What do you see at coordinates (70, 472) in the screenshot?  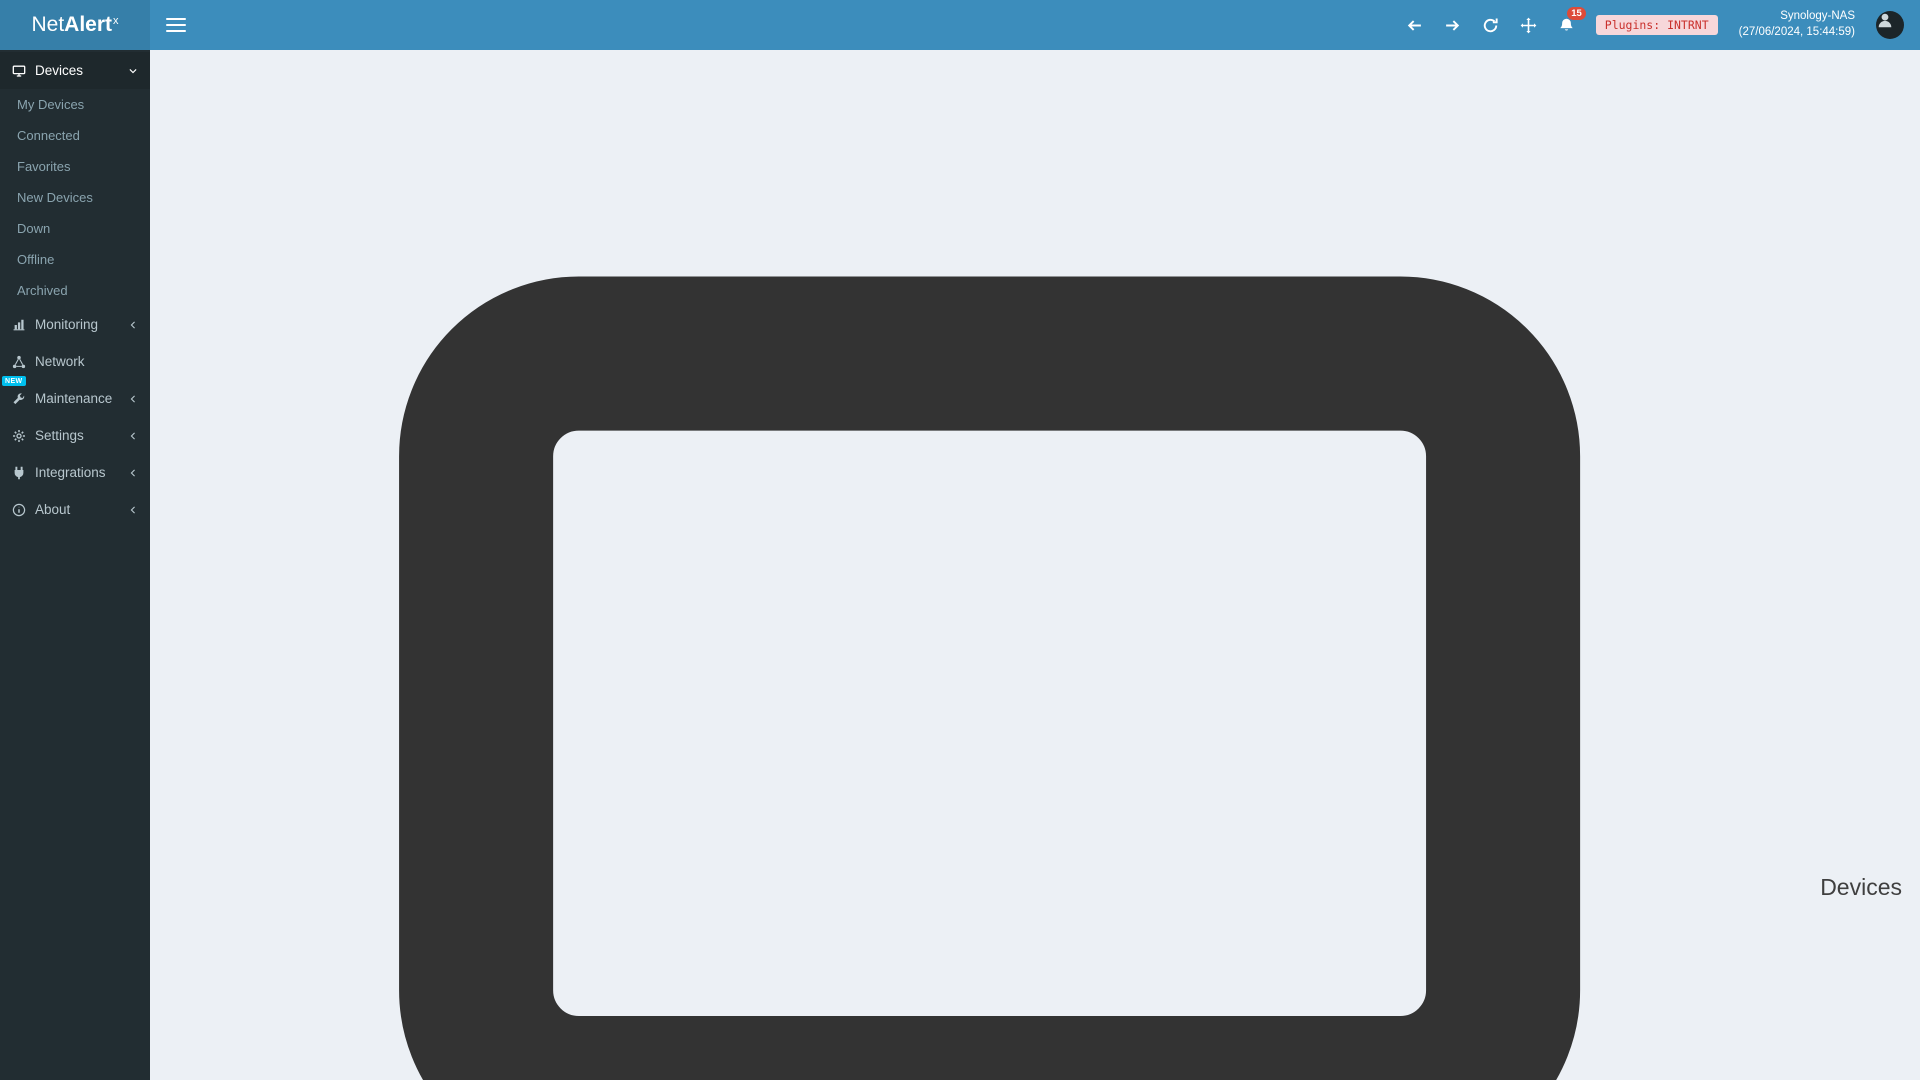 I see `sidebar-item-label: Integrations` at bounding box center [70, 472].